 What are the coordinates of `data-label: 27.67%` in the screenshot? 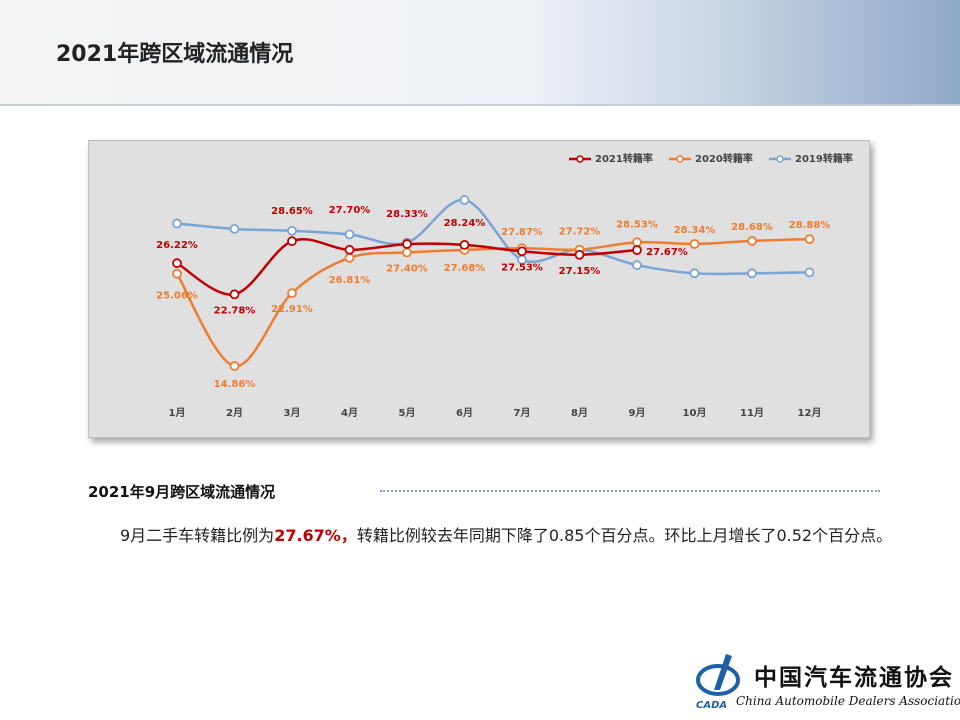 It's located at (667, 252).